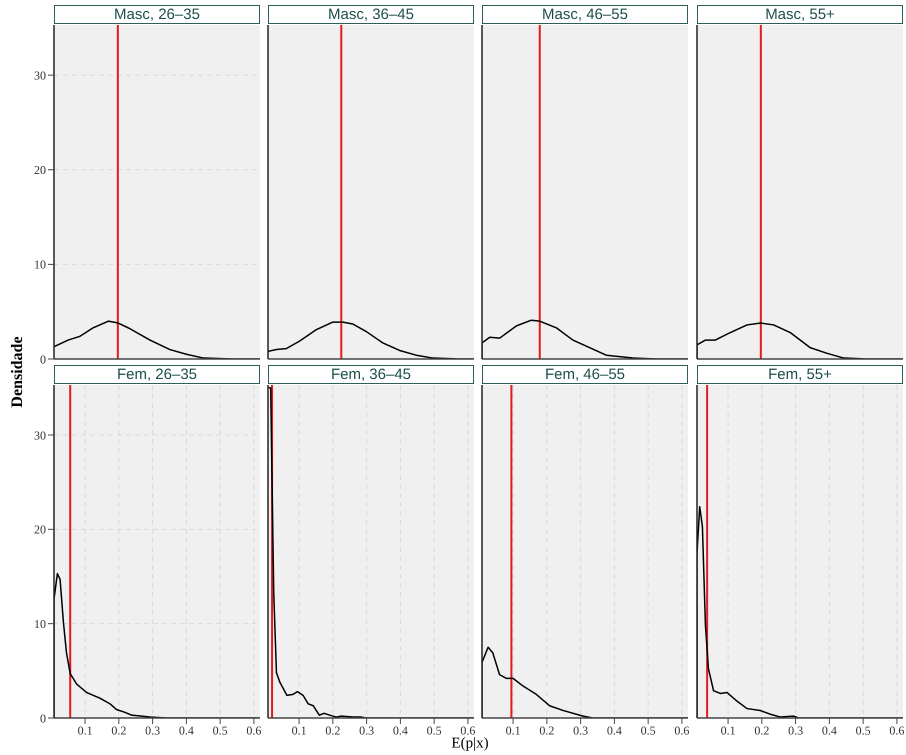 The height and width of the screenshot is (755, 906). Describe the element at coordinates (585, 374) in the screenshot. I see `chart-title: Fem, 46–55` at that location.